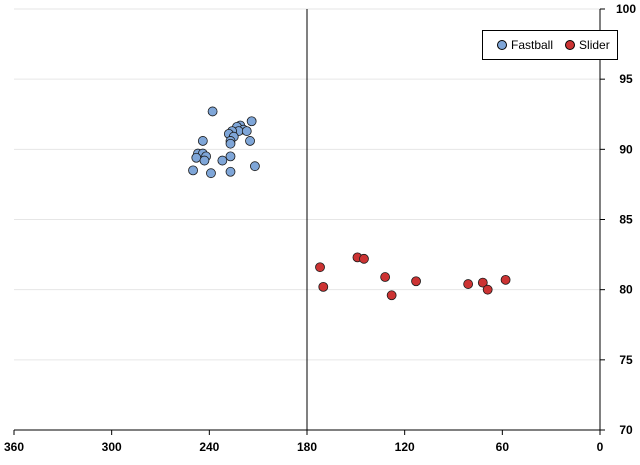  I want to click on y-tick-label-80: 80, so click(626, 290).